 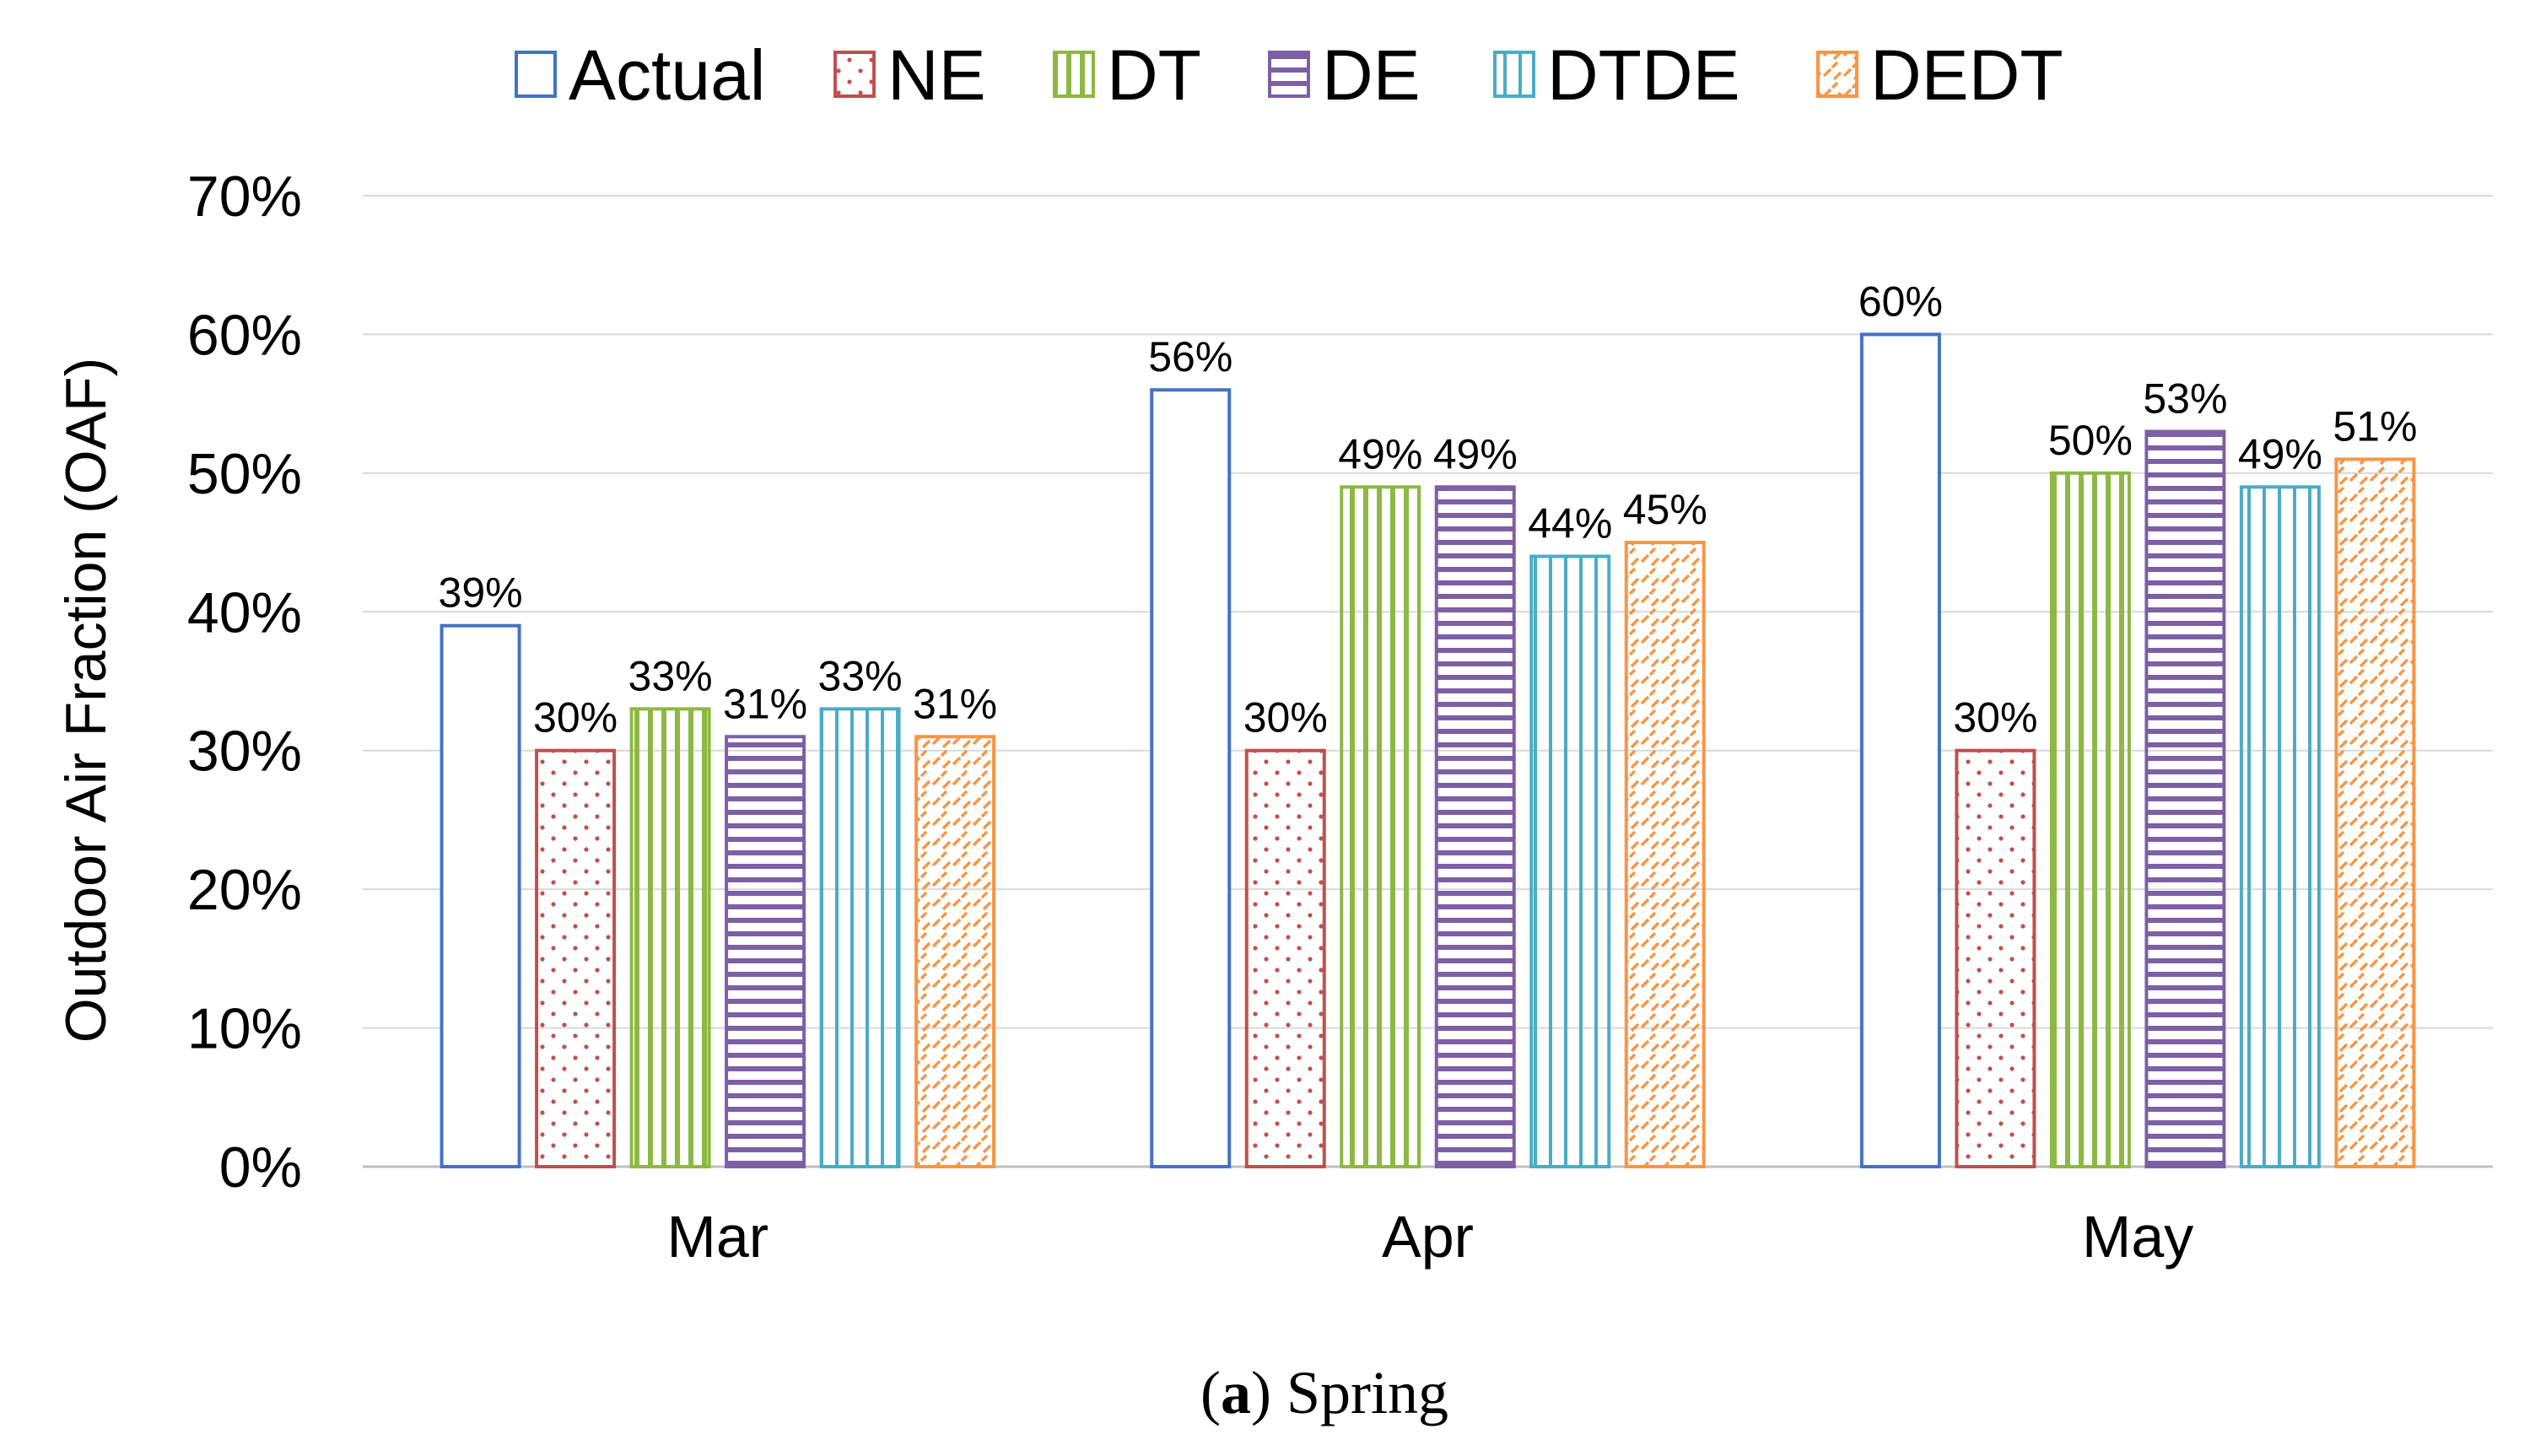 I want to click on data-label-actual-may: 60%, so click(x=1900, y=301).